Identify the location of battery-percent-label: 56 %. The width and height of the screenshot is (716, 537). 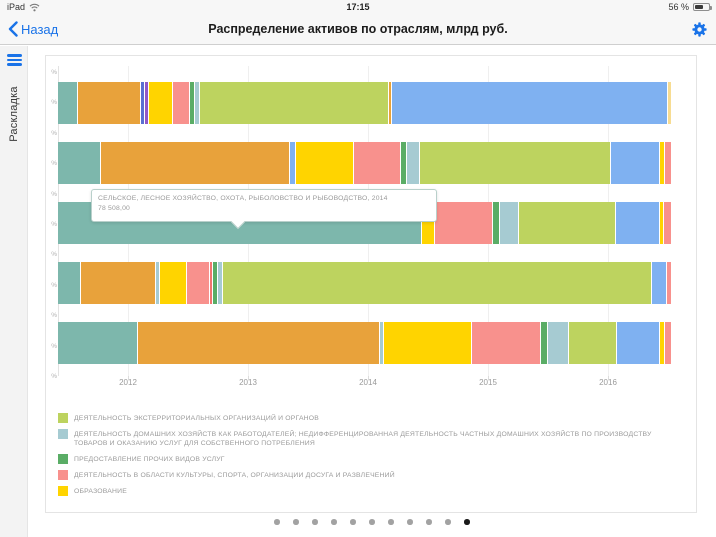
(678, 7).